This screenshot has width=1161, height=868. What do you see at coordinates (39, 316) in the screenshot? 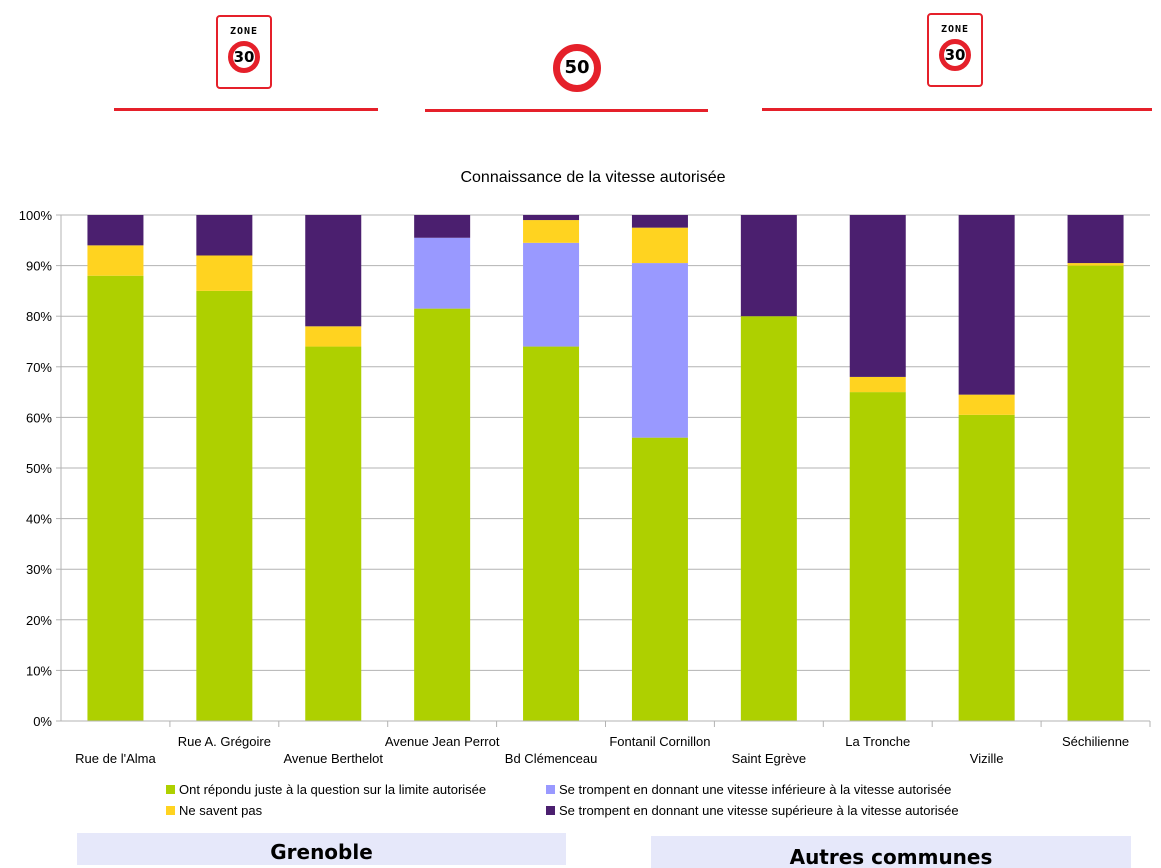
I see `y-tick-label: 80%` at bounding box center [39, 316].